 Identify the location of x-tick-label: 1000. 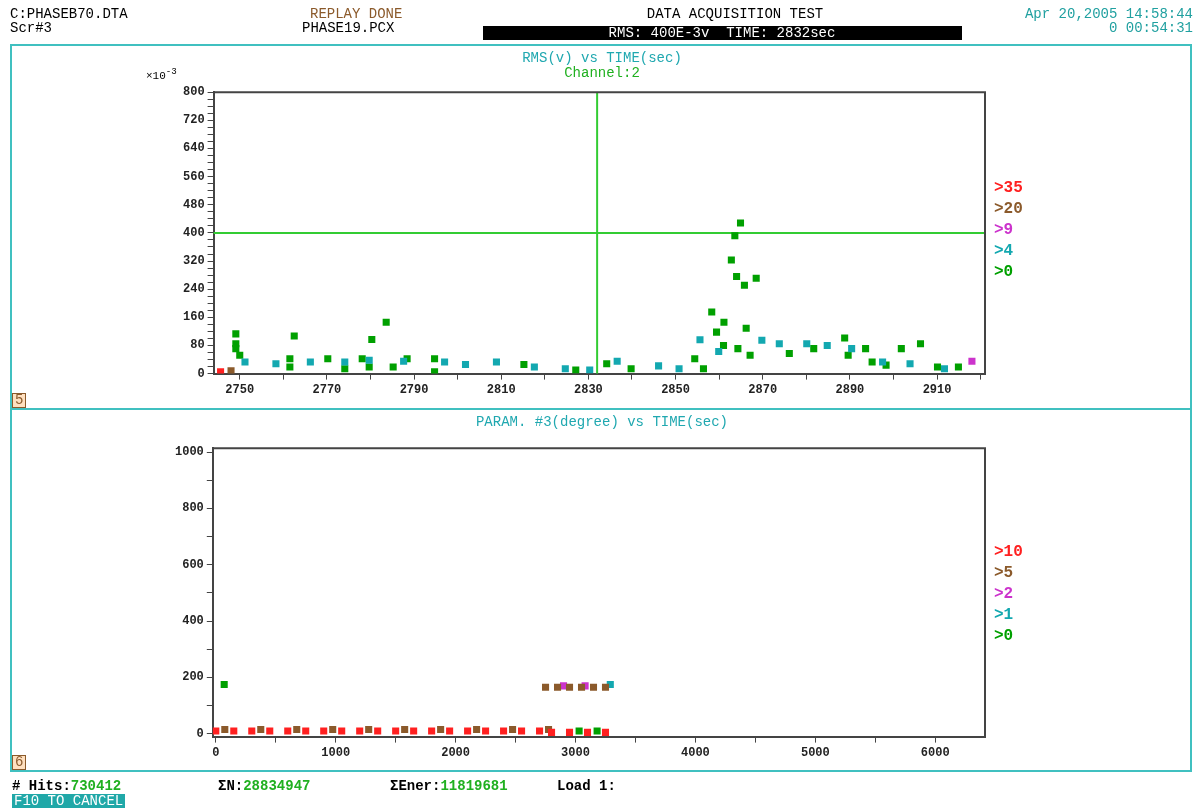
(336, 752).